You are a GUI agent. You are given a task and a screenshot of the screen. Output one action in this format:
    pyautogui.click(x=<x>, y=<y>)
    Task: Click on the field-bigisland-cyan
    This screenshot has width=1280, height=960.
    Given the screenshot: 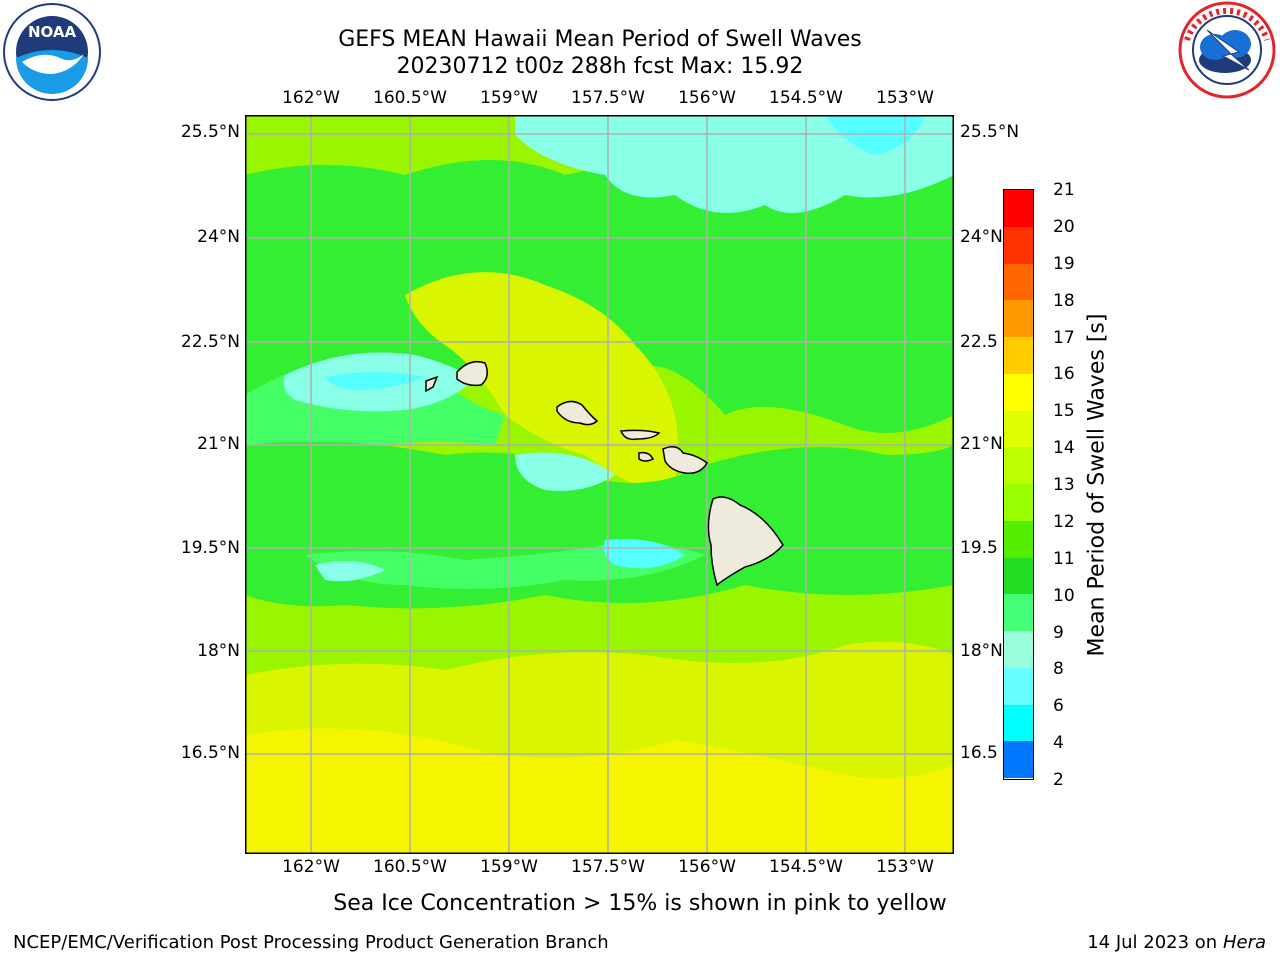 What is the action you would take?
    pyautogui.click(x=644, y=554)
    